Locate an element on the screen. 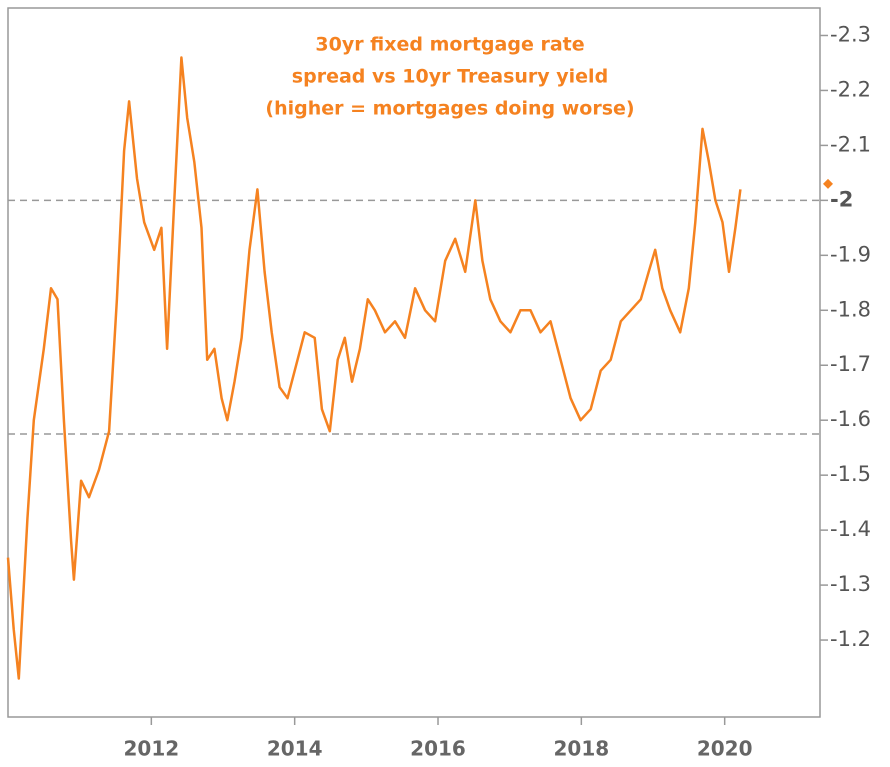 Image resolution: width=890 pixels, height=767 pixels. y-tick-label: -2.1 is located at coordinates (850, 144).